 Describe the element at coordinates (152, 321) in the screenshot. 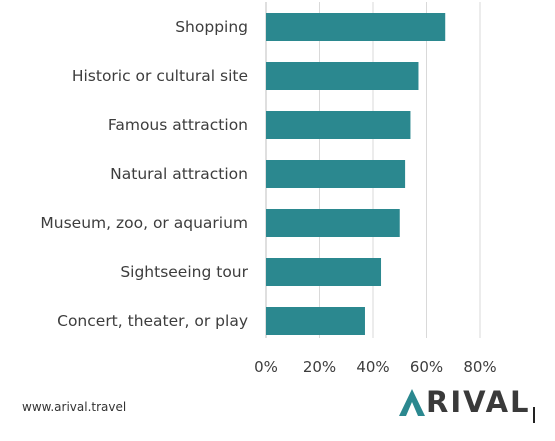

I see `category-label: Concert, theater, or play` at that location.